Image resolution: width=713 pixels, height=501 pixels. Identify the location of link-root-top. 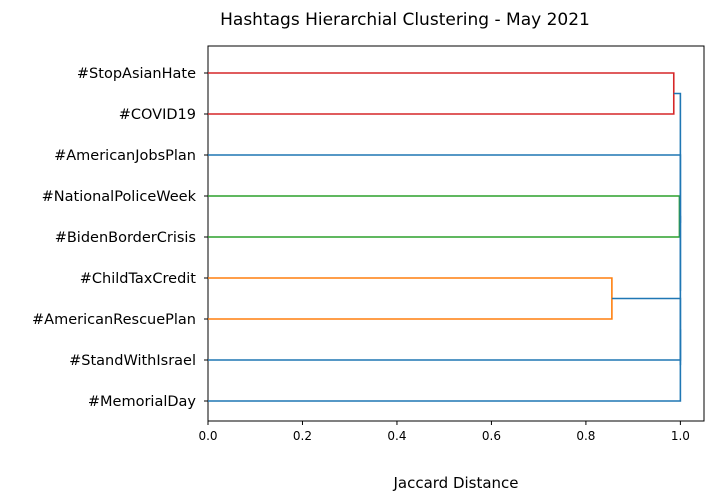
(677, 157).